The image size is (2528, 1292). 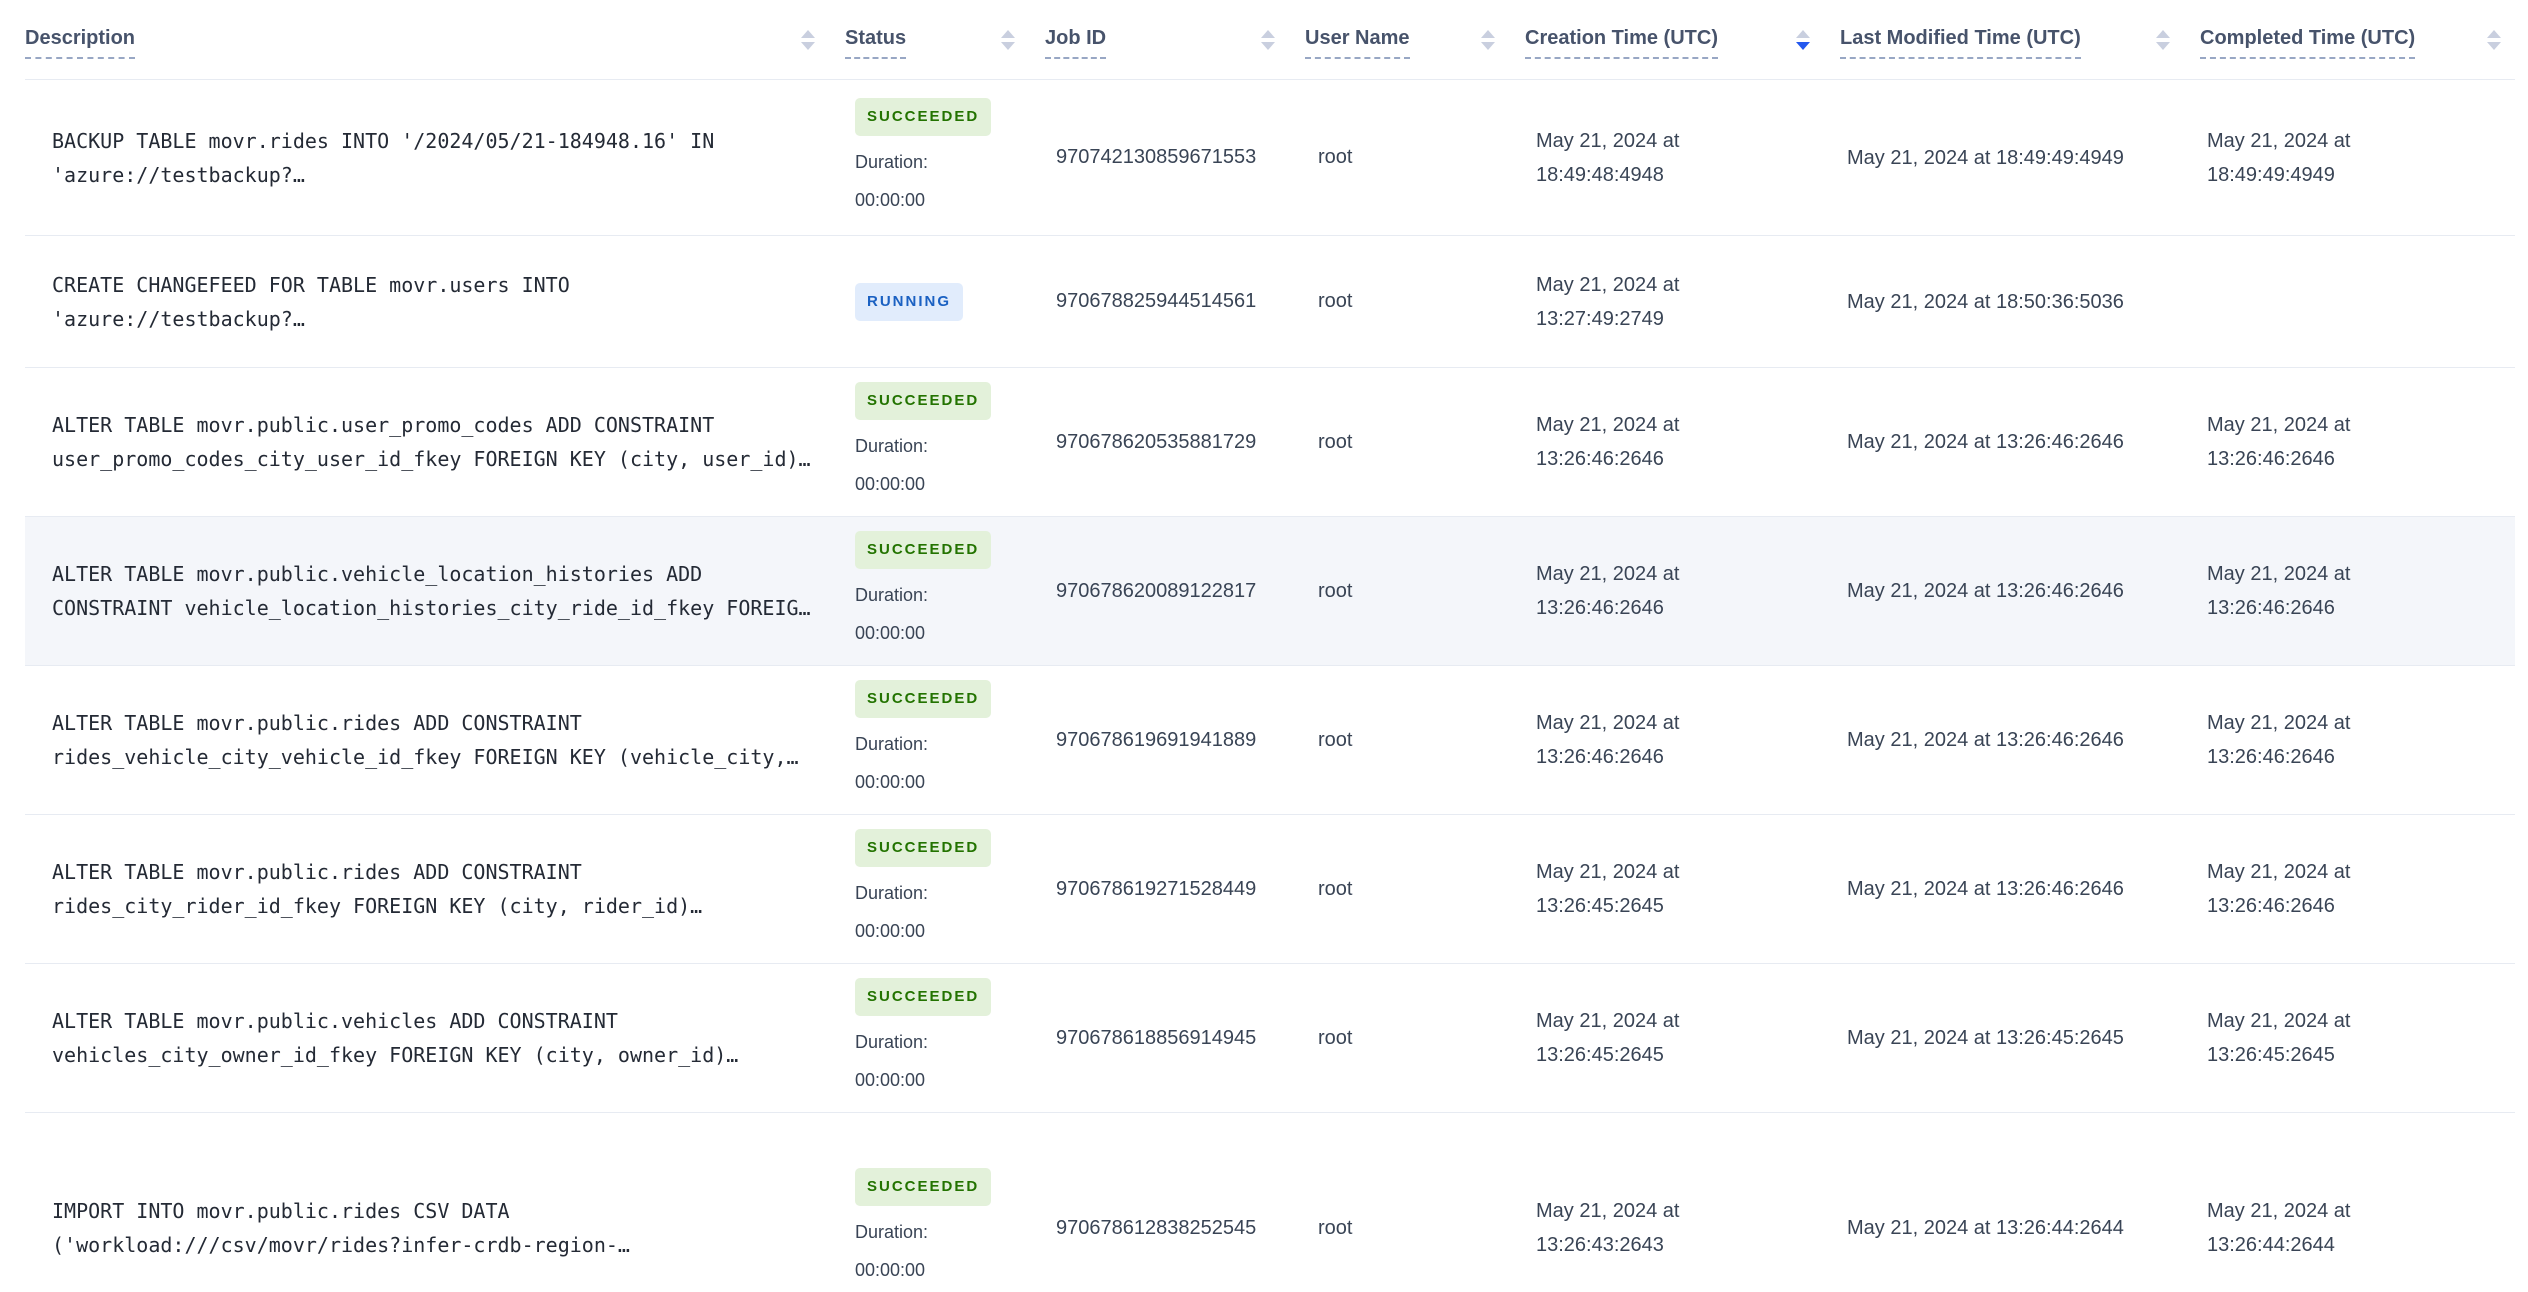 What do you see at coordinates (1156, 301) in the screenshot?
I see `job-id: 970678825944514561` at bounding box center [1156, 301].